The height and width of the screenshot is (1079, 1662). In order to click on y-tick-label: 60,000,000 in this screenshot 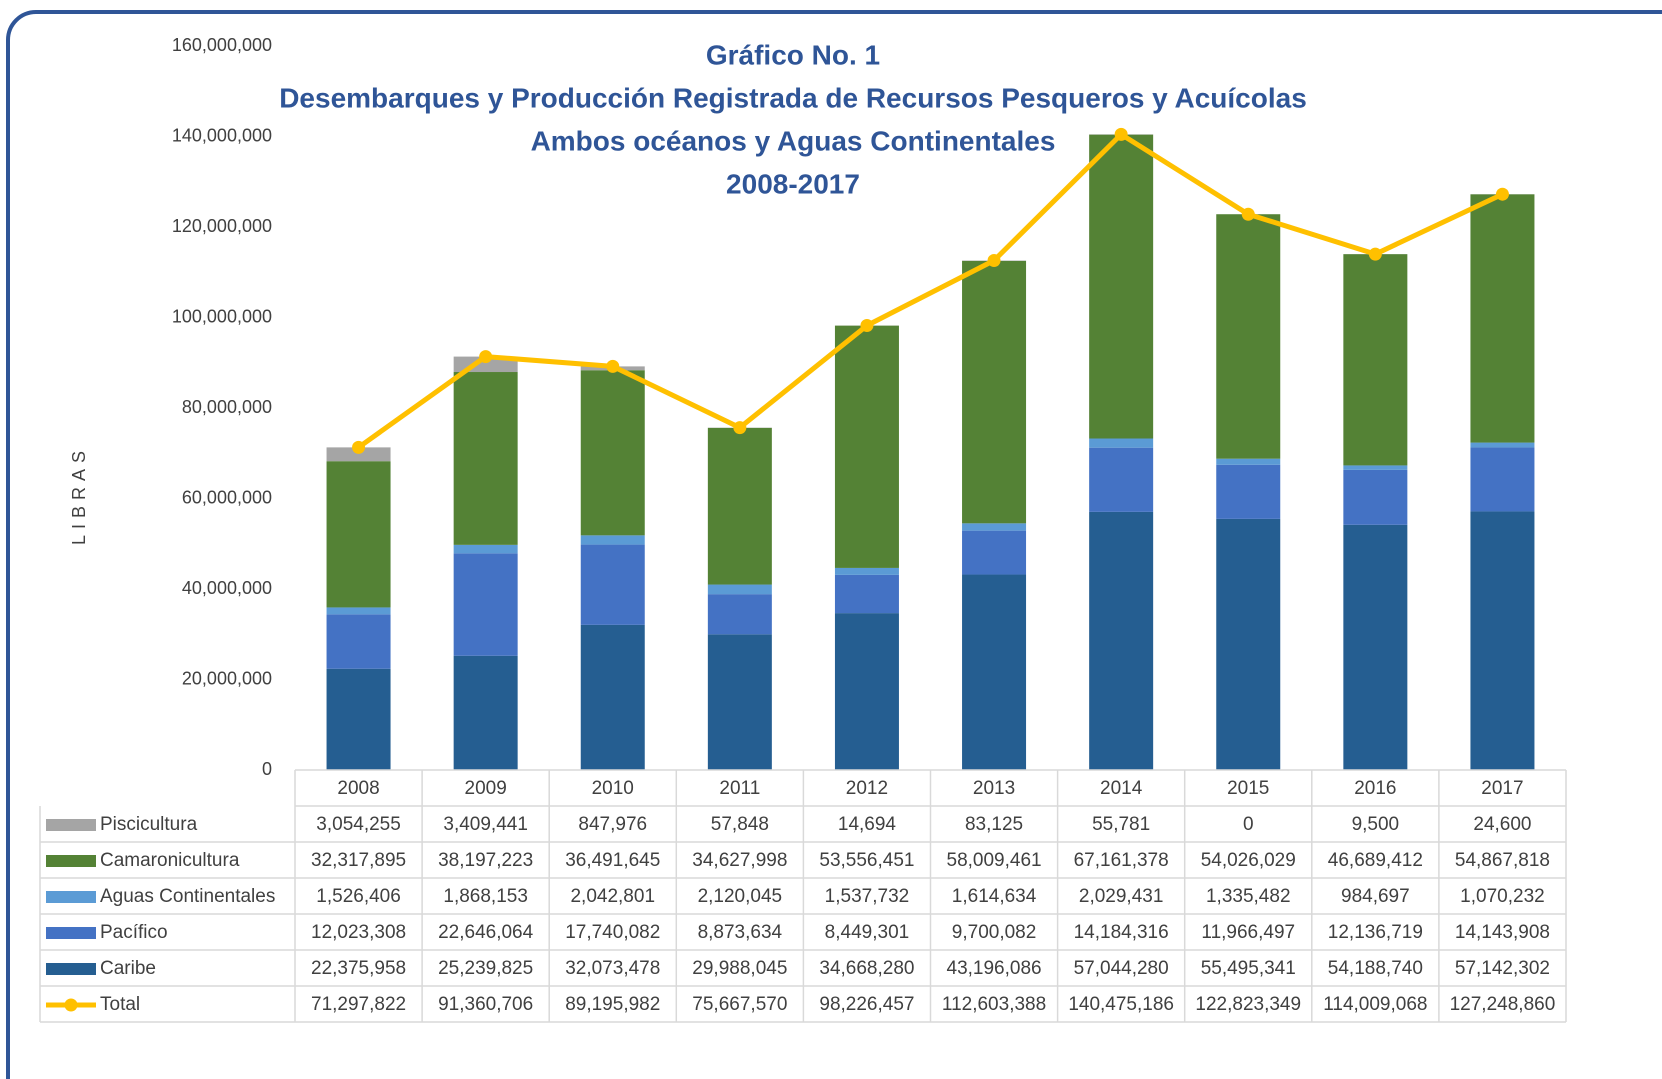, I will do `click(227, 497)`.